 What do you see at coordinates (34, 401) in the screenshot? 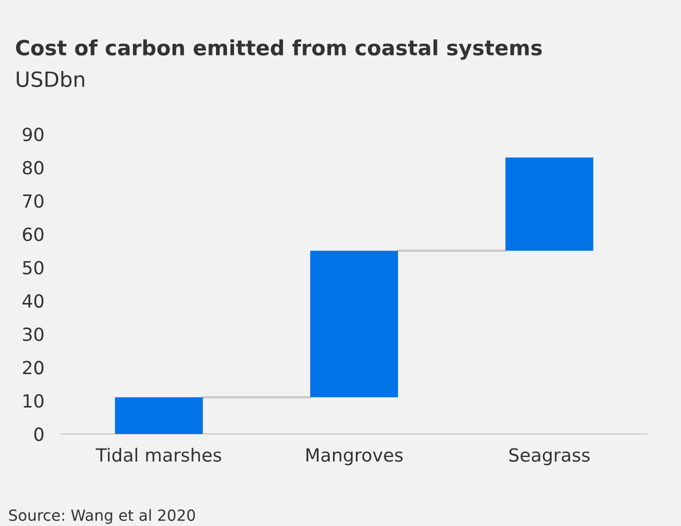
I see `y-tick-label: 10` at bounding box center [34, 401].